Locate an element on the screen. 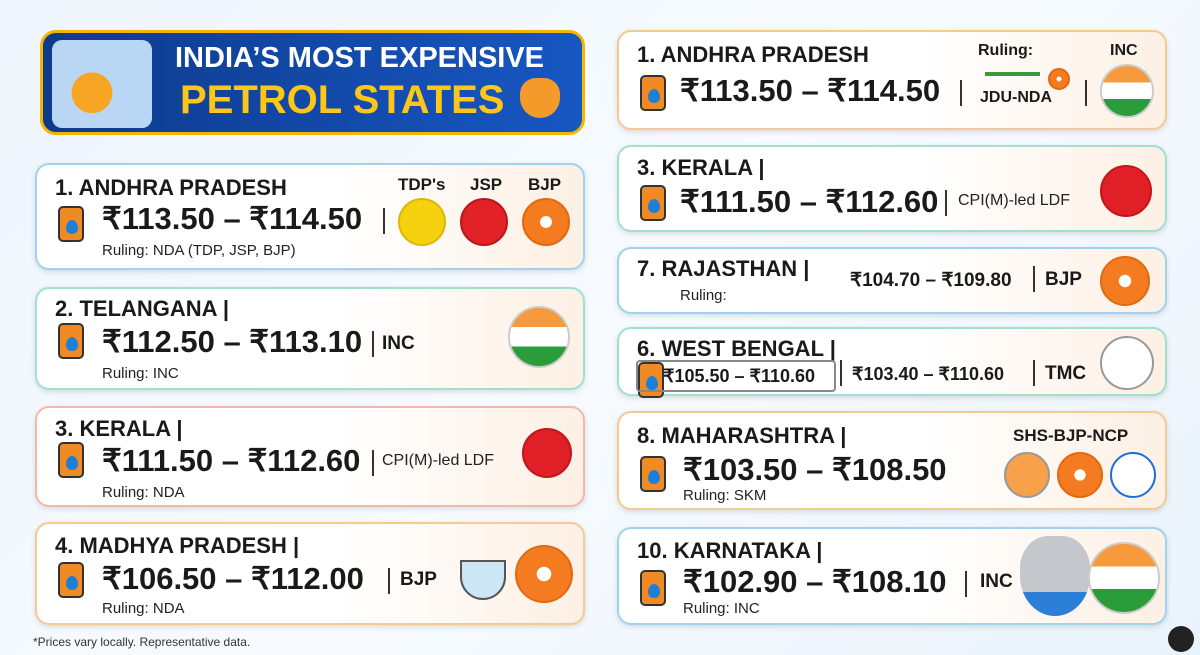 The image size is (1200, 655). jdu-arrow is located at coordinates (1012, 74).